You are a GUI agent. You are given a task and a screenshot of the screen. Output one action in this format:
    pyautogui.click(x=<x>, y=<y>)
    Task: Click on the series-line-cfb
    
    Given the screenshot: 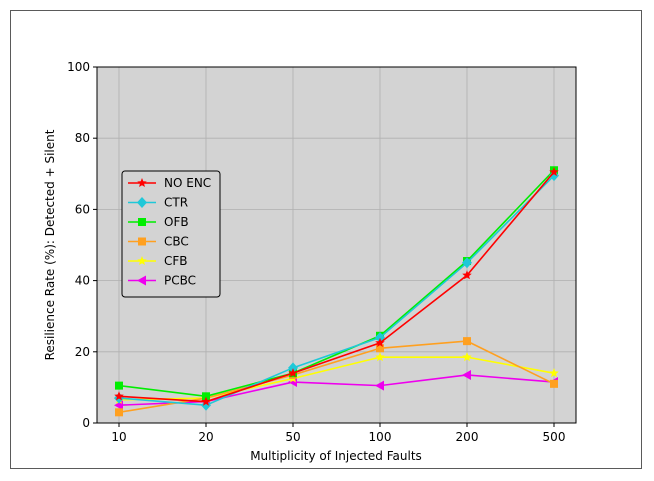 What is the action you would take?
    pyautogui.click(x=336, y=378)
    